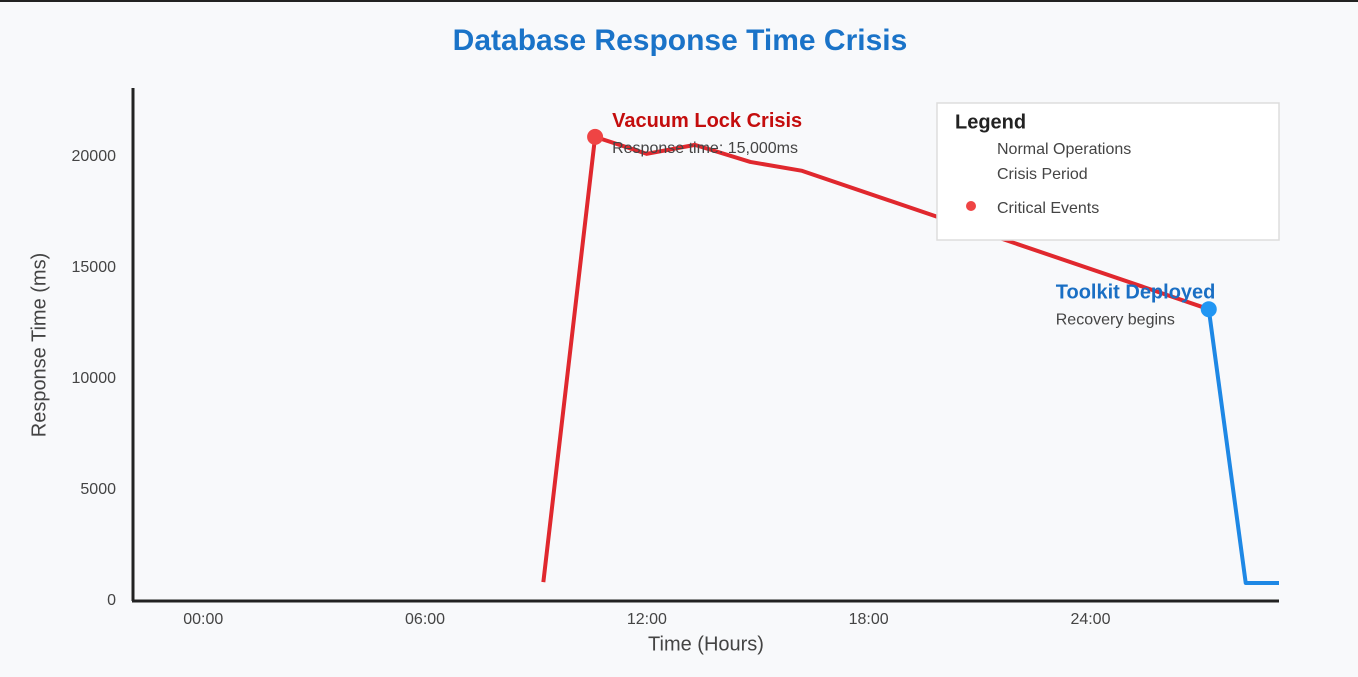 Image resolution: width=1358 pixels, height=677 pixels. I want to click on y-tick-label: 20000, so click(94, 156).